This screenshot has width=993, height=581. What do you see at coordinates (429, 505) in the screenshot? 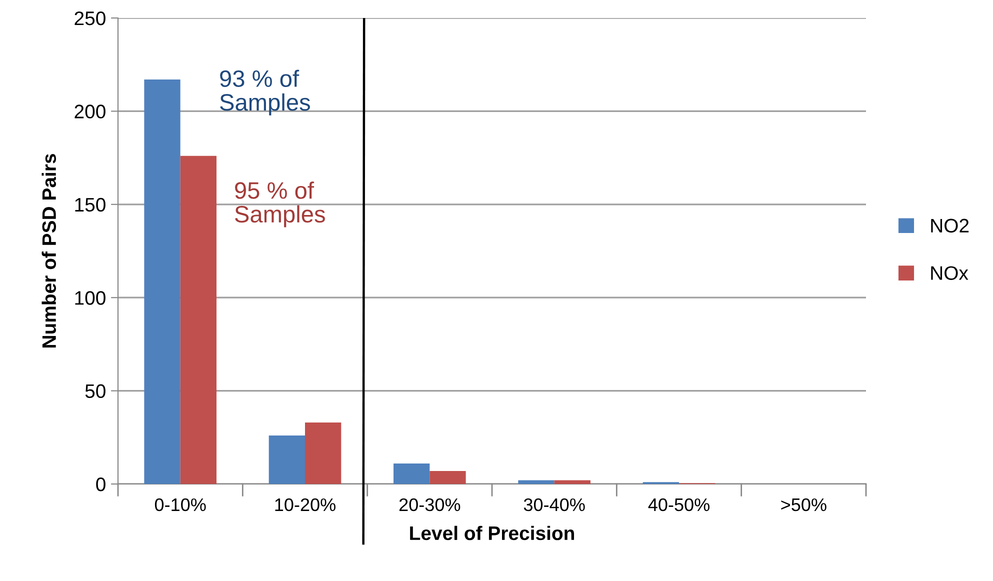
I see `x-tick-label: 20-30%` at bounding box center [429, 505].